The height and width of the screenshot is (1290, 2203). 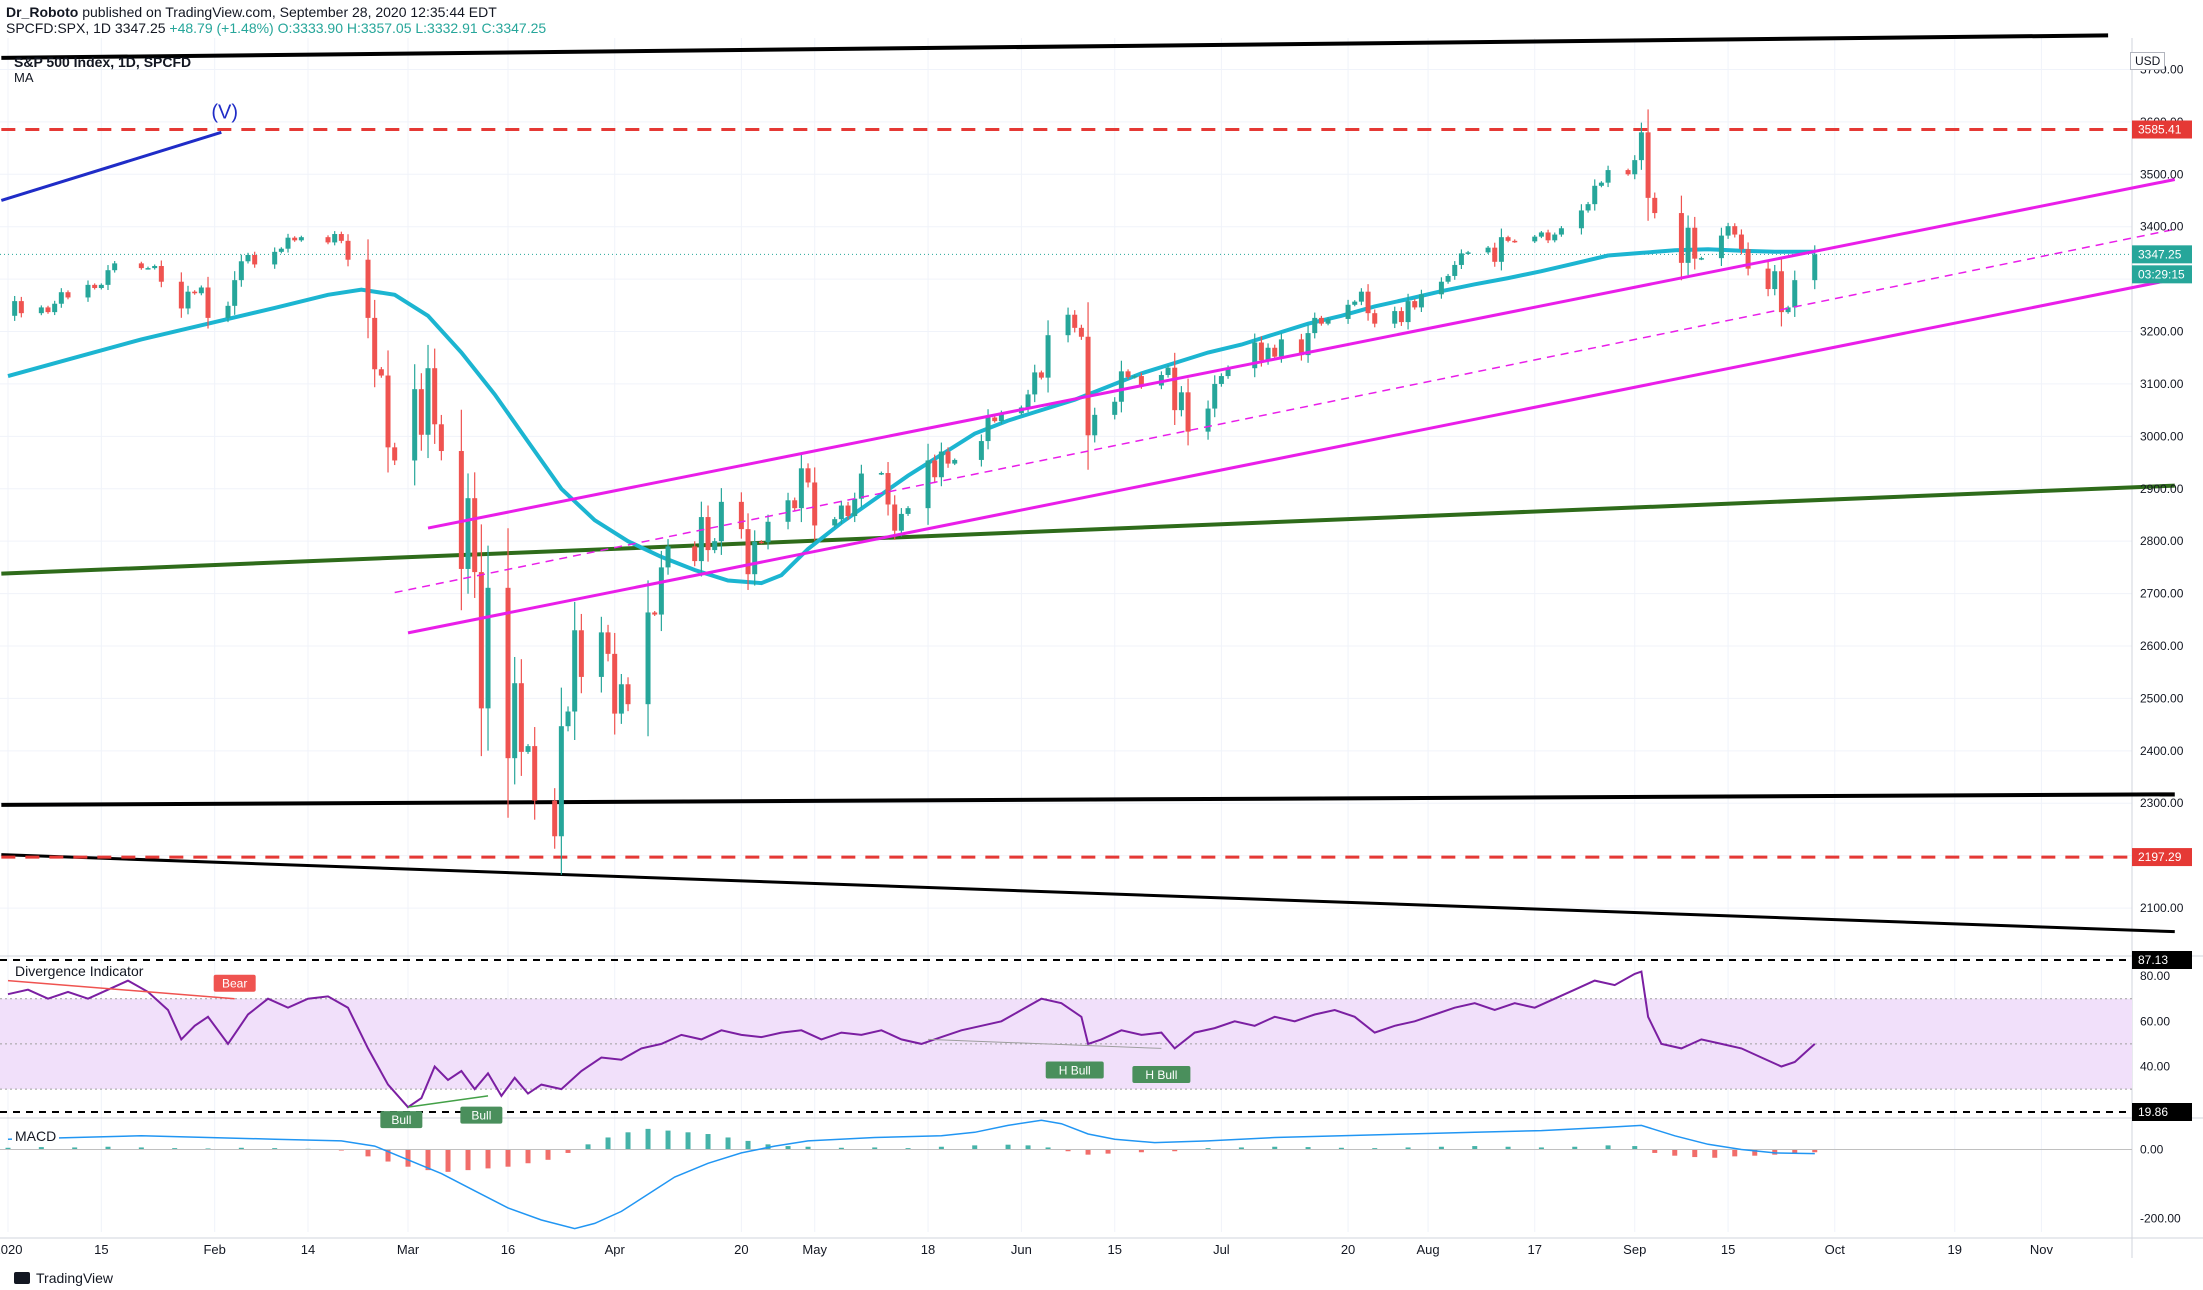 What do you see at coordinates (448, 1101) in the screenshot?
I see `bull-divergence-line` at bounding box center [448, 1101].